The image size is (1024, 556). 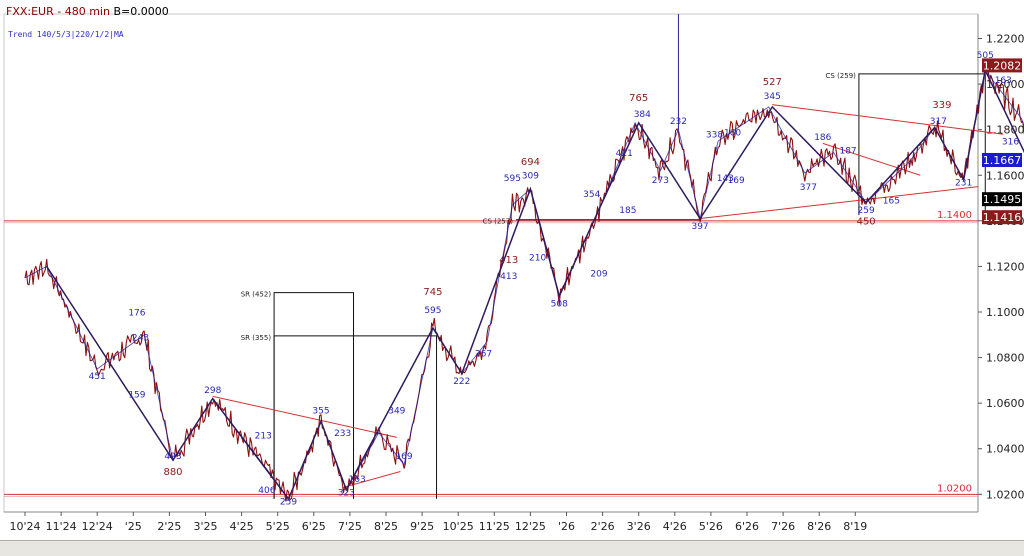 I want to click on wave-count-label: 505, so click(x=985, y=56).